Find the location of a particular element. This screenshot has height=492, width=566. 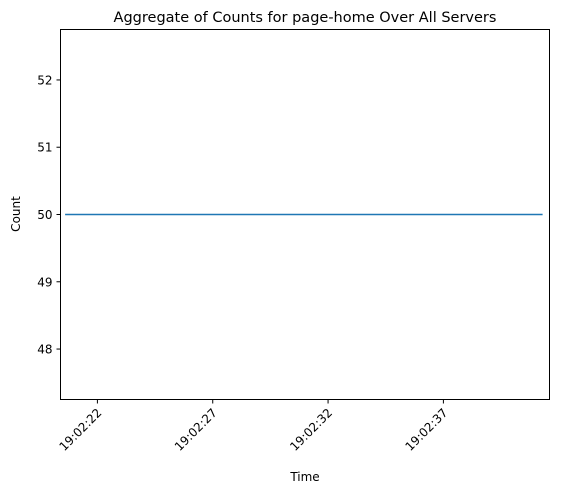

x-tick-label: 19:02:22 is located at coordinates (81, 430).